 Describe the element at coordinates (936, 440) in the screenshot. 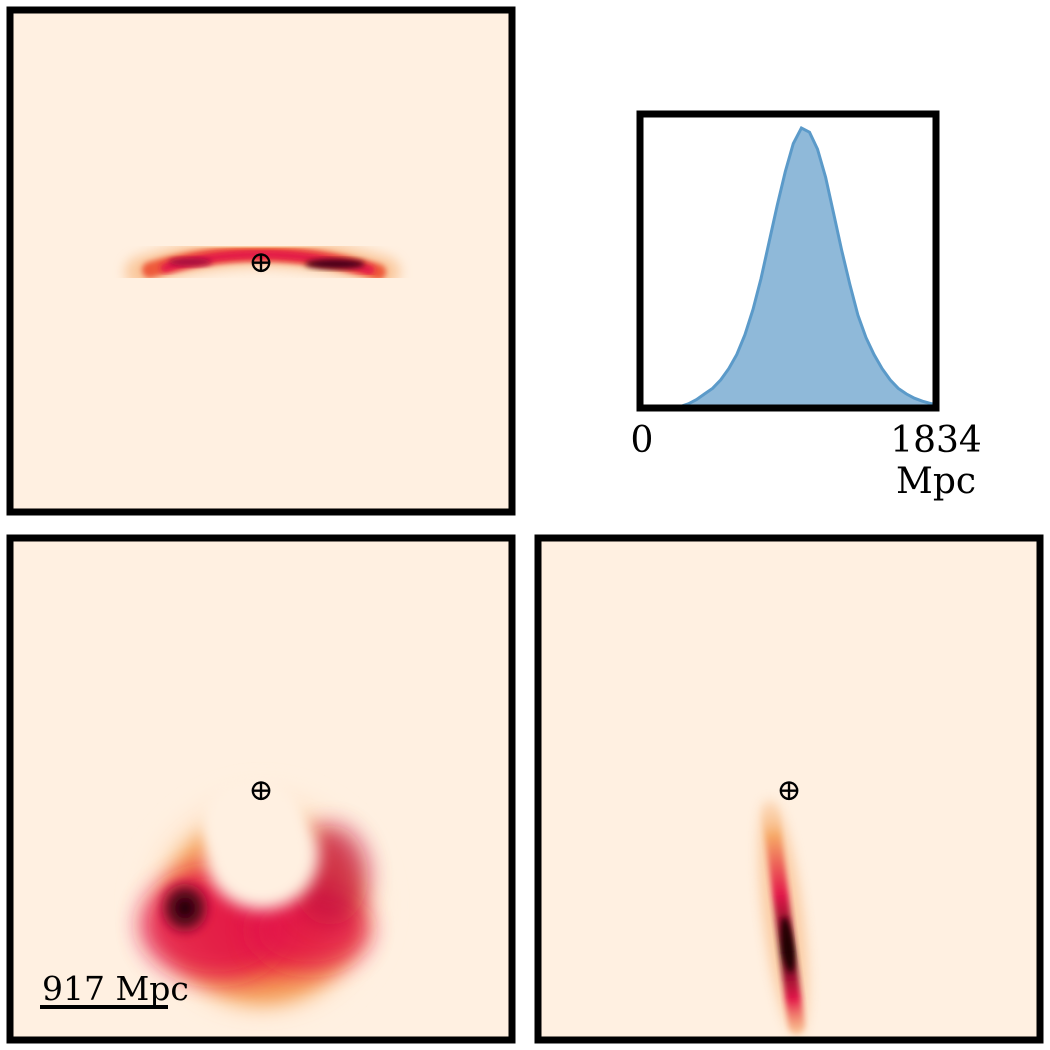

I see `x-tick-max-label: 1834` at that location.